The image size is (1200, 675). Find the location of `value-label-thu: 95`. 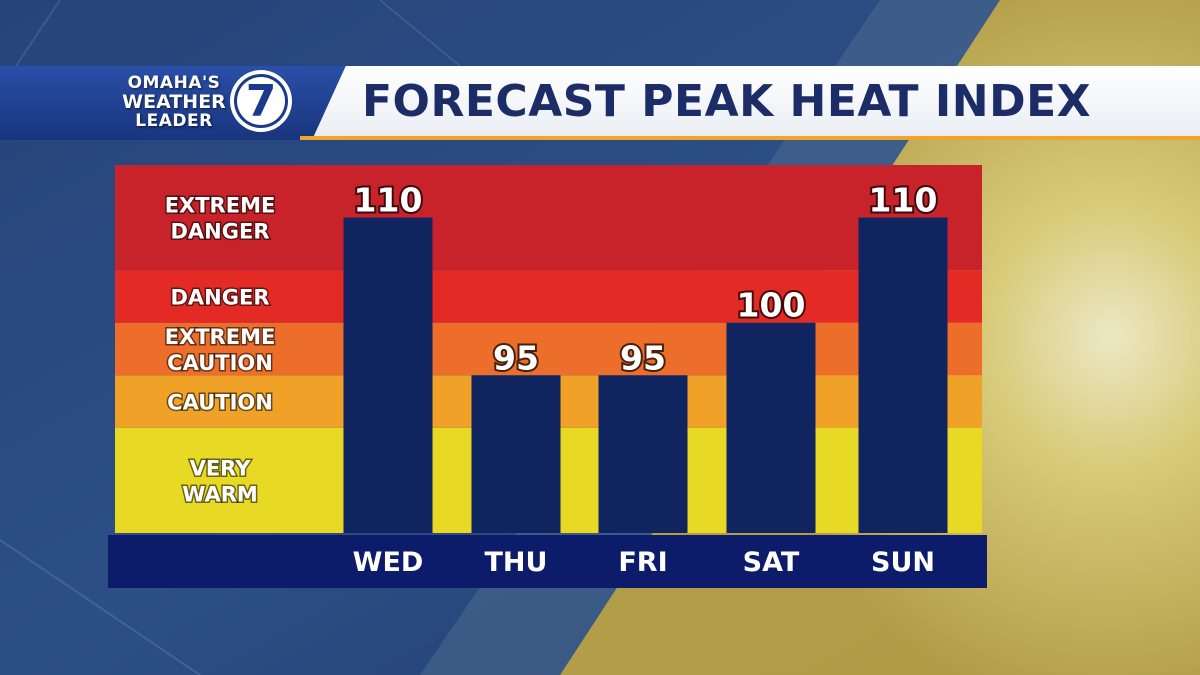

value-label-thu: 95 is located at coordinates (516, 357).